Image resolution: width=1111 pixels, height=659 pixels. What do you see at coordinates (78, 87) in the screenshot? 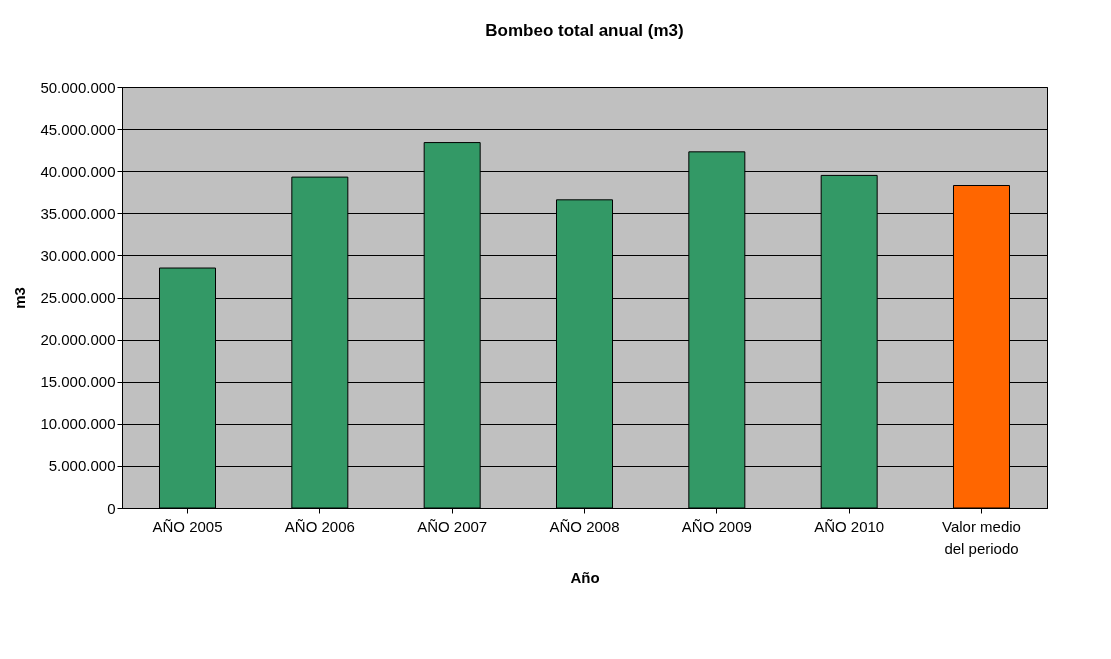
I see `y-tick-label: 50.000.000` at bounding box center [78, 87].